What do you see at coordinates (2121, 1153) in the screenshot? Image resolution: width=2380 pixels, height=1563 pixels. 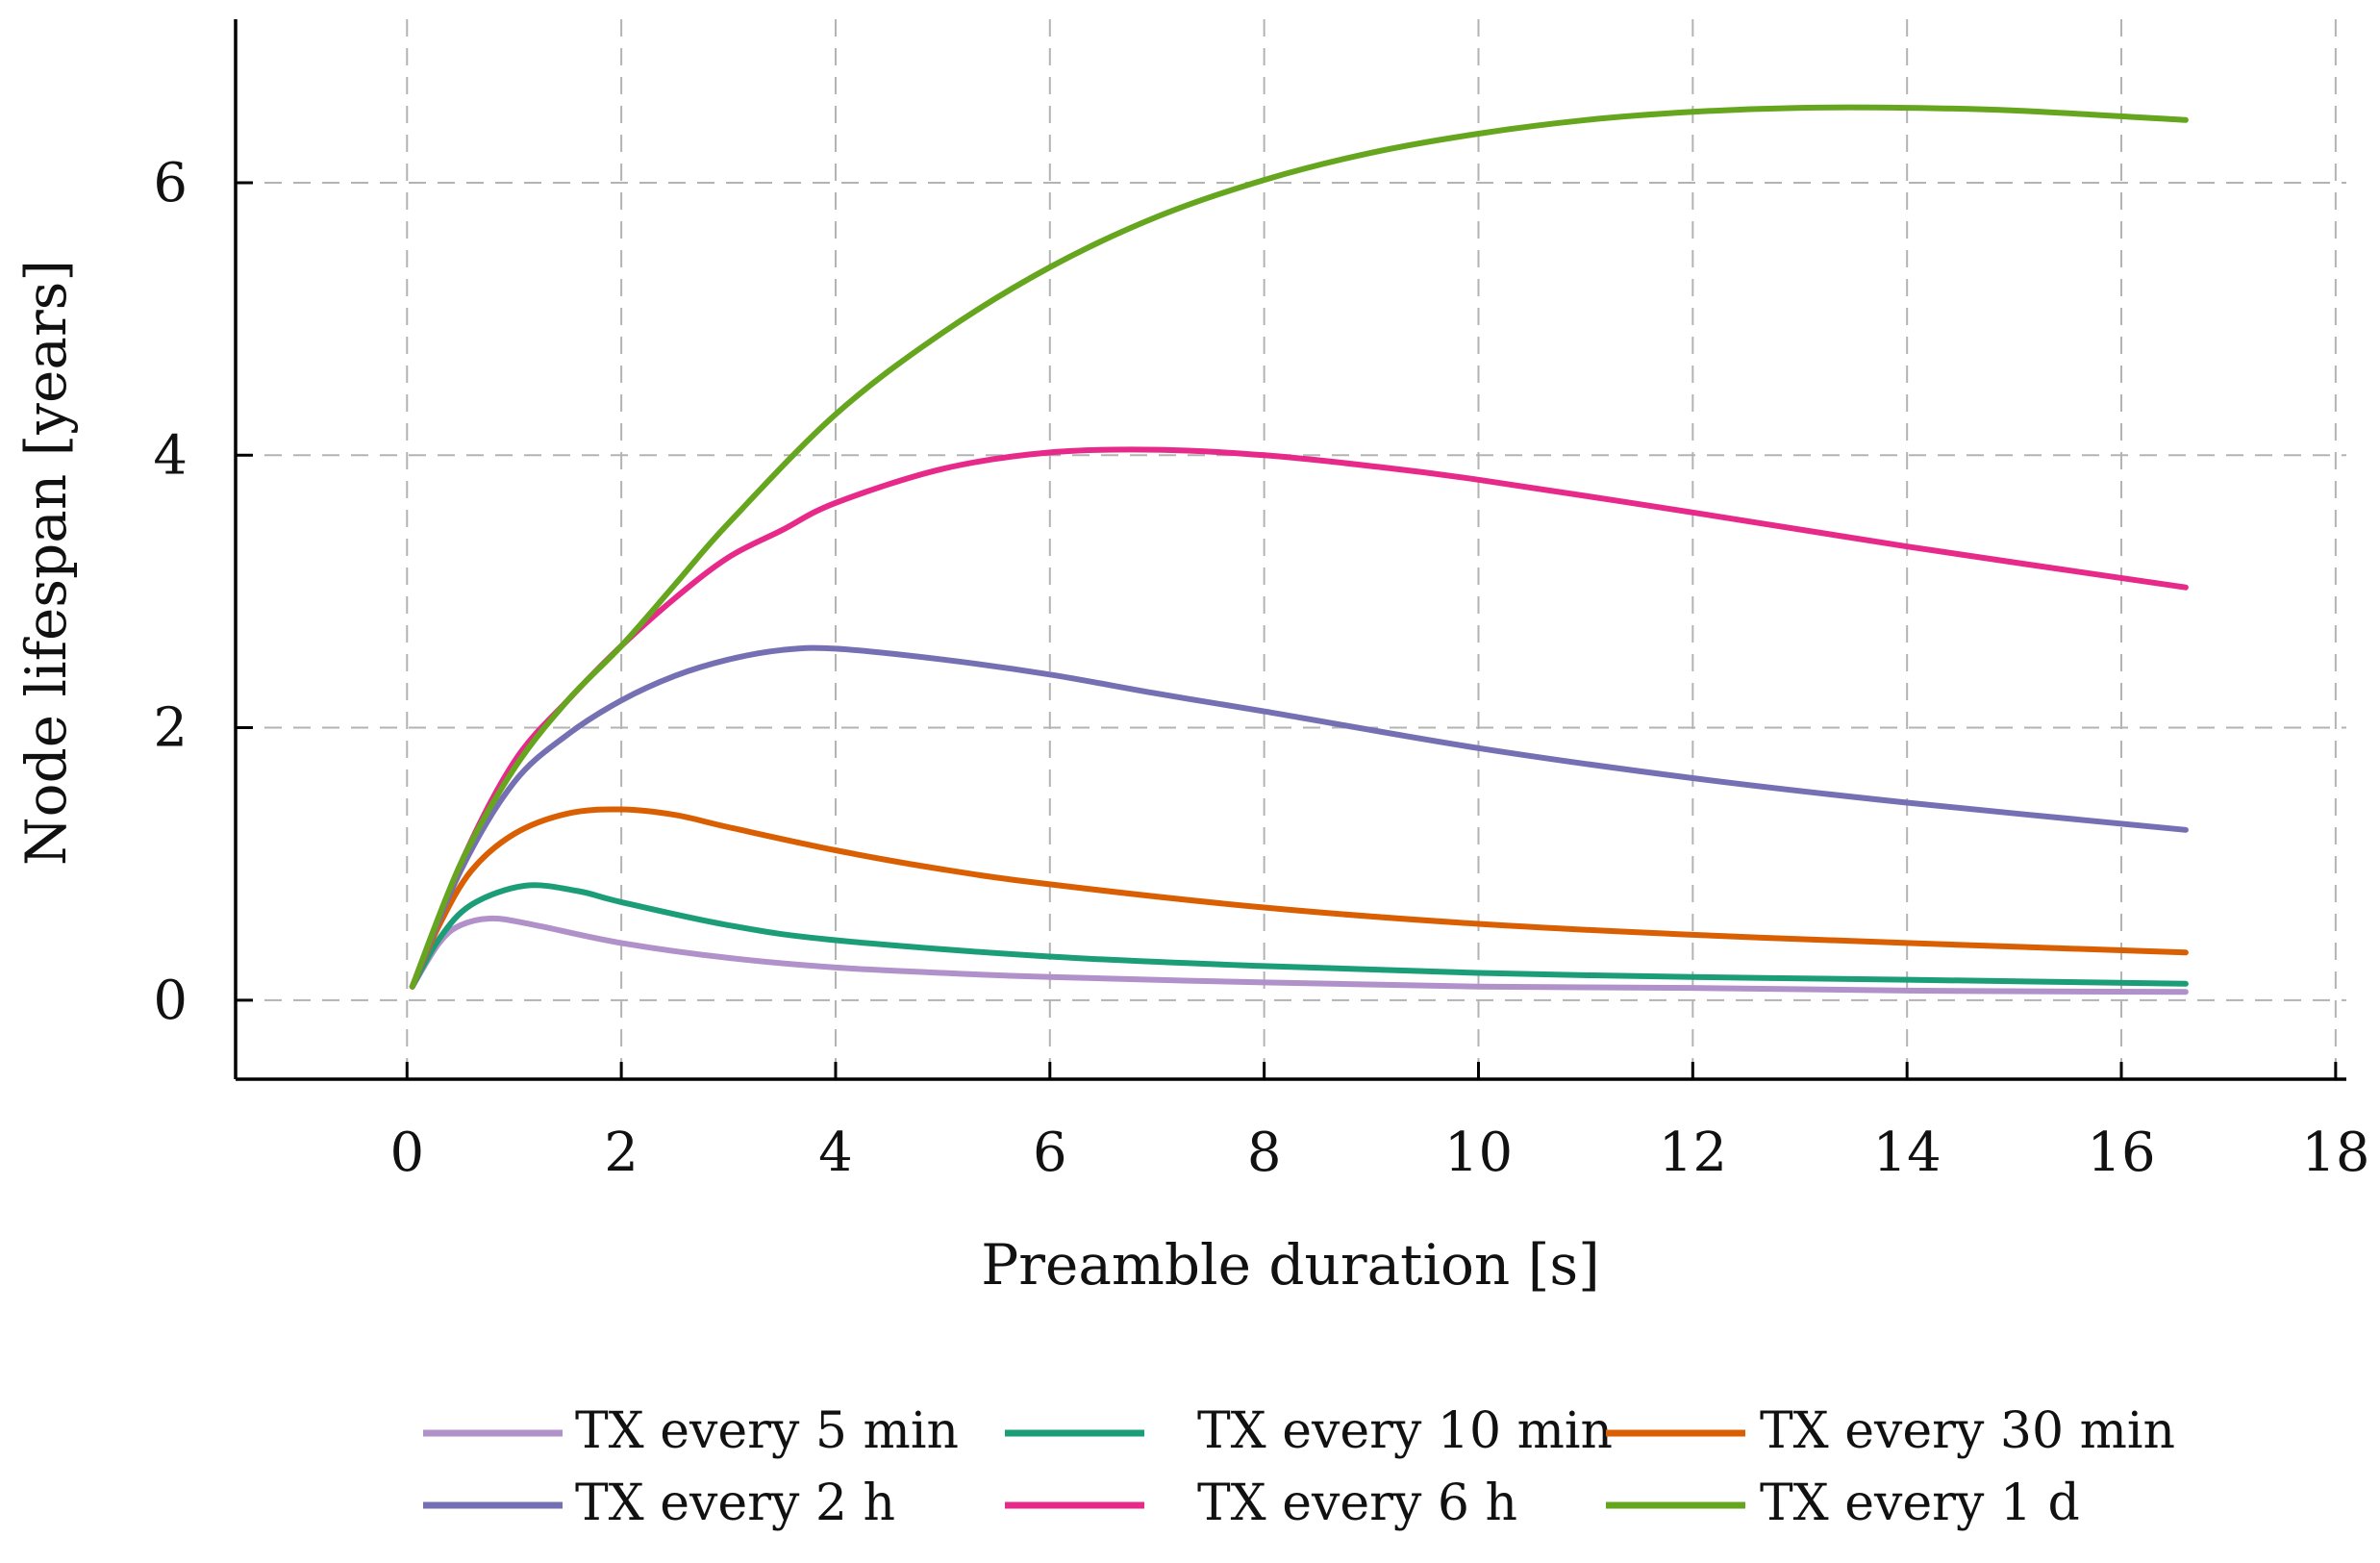 I see `x-tick-label: 16` at bounding box center [2121, 1153].